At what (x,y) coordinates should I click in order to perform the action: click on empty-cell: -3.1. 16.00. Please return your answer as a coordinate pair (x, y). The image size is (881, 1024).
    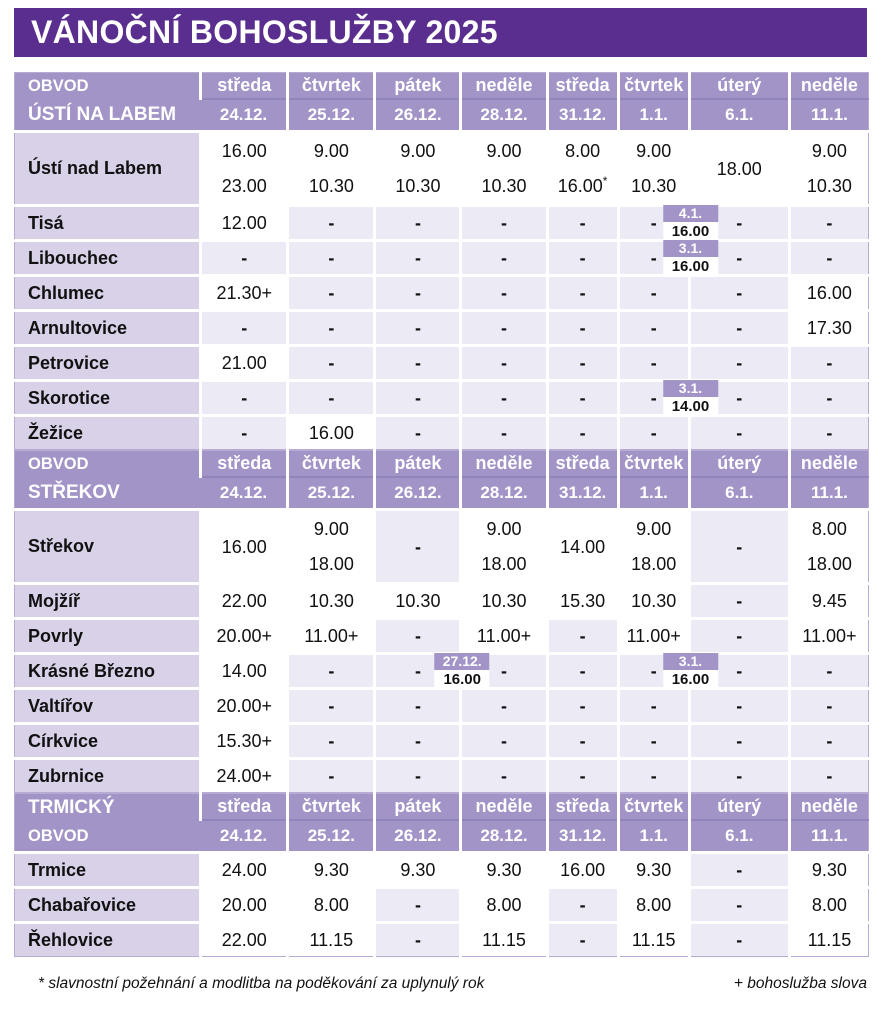
    Looking at the image, I should click on (667, 258).